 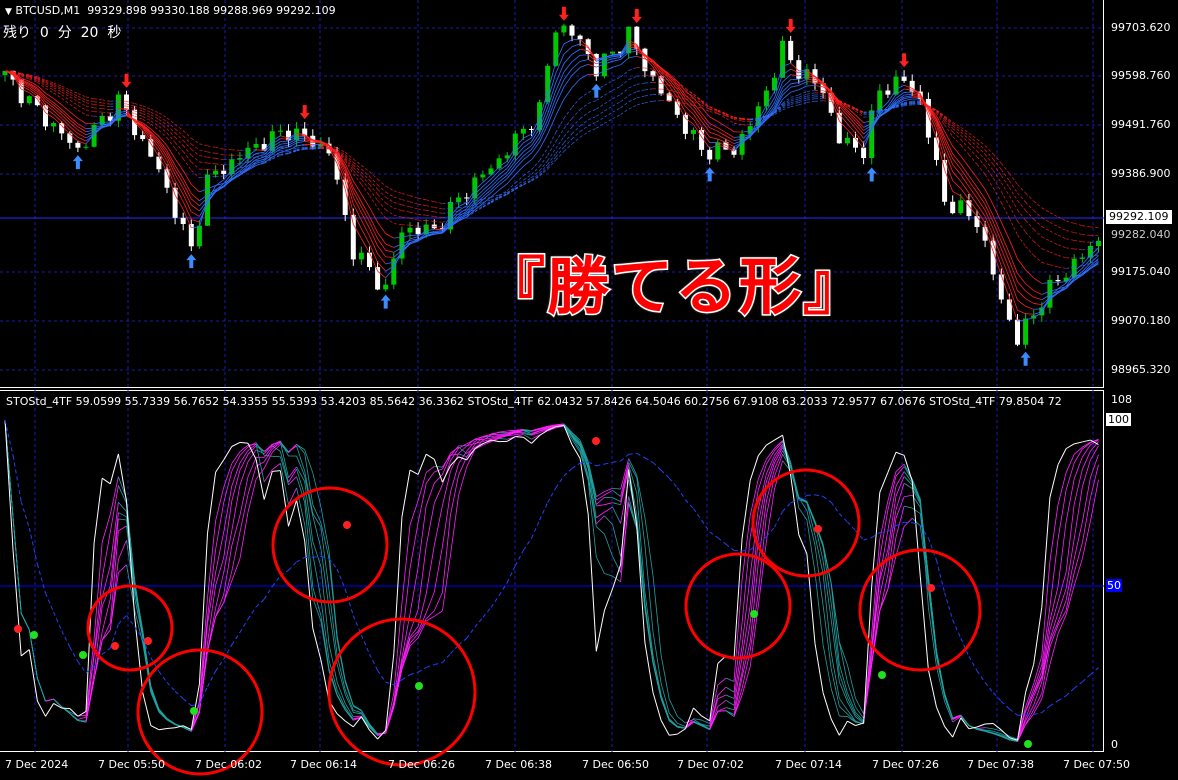 I want to click on triangle-down-icon: ▼, so click(x=8, y=12).